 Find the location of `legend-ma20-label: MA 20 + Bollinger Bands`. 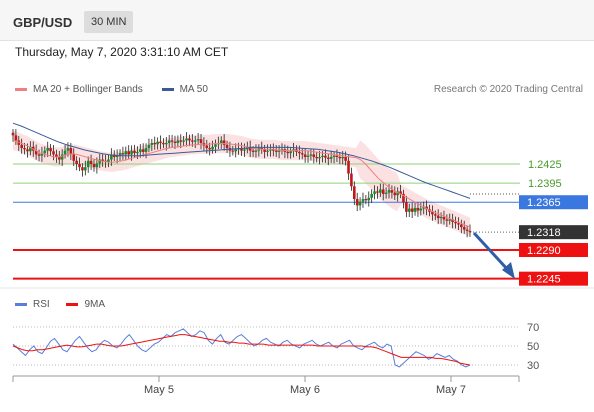

legend-ma20-label: MA 20 + Bollinger Bands is located at coordinates (88, 89).